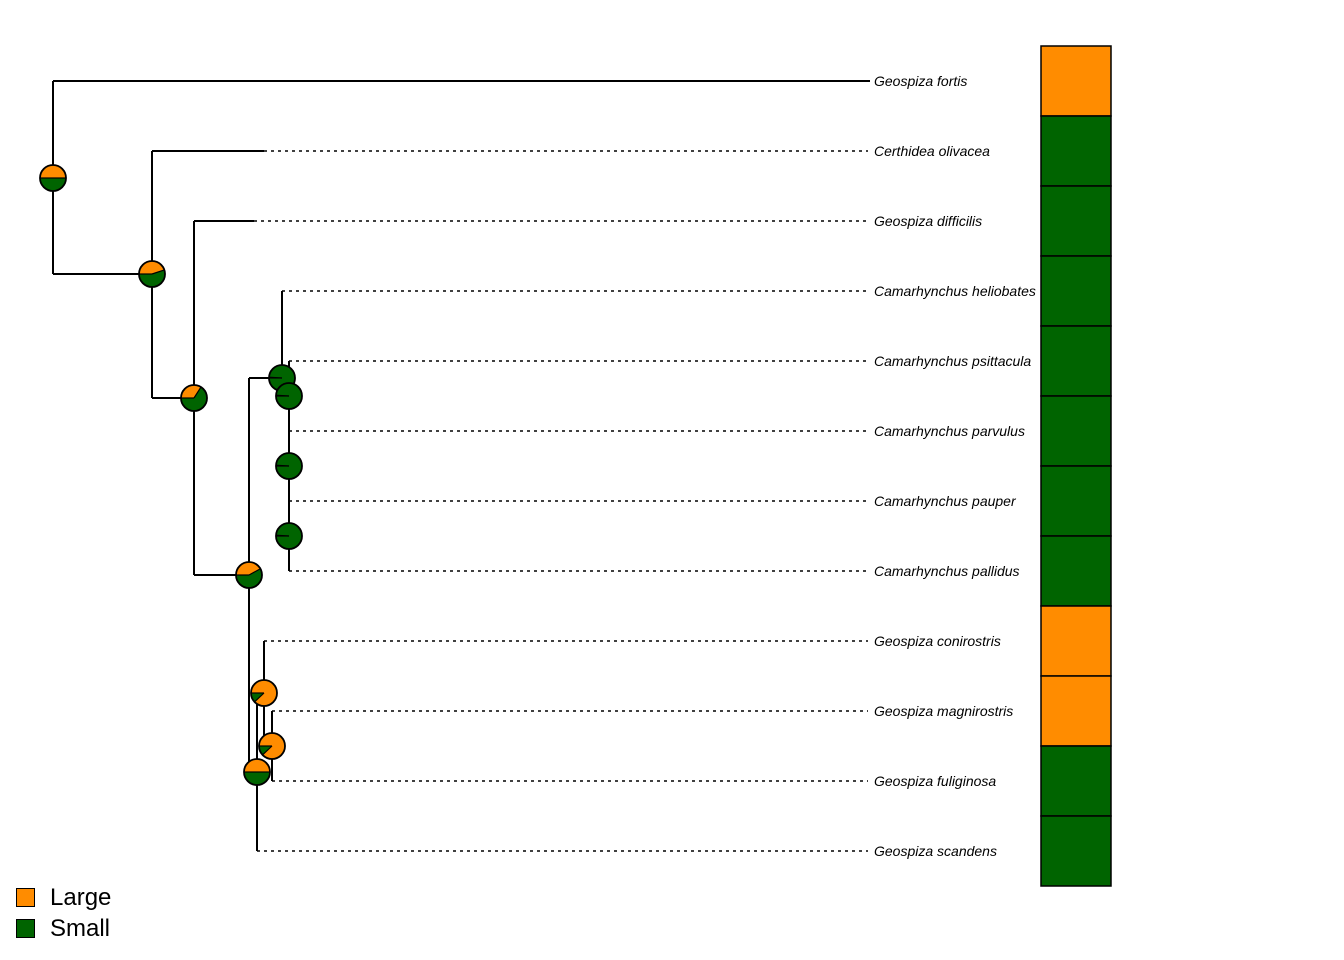 The image size is (1344, 960). I want to click on taxon-label: Geospiza magnirostris, so click(943, 711).